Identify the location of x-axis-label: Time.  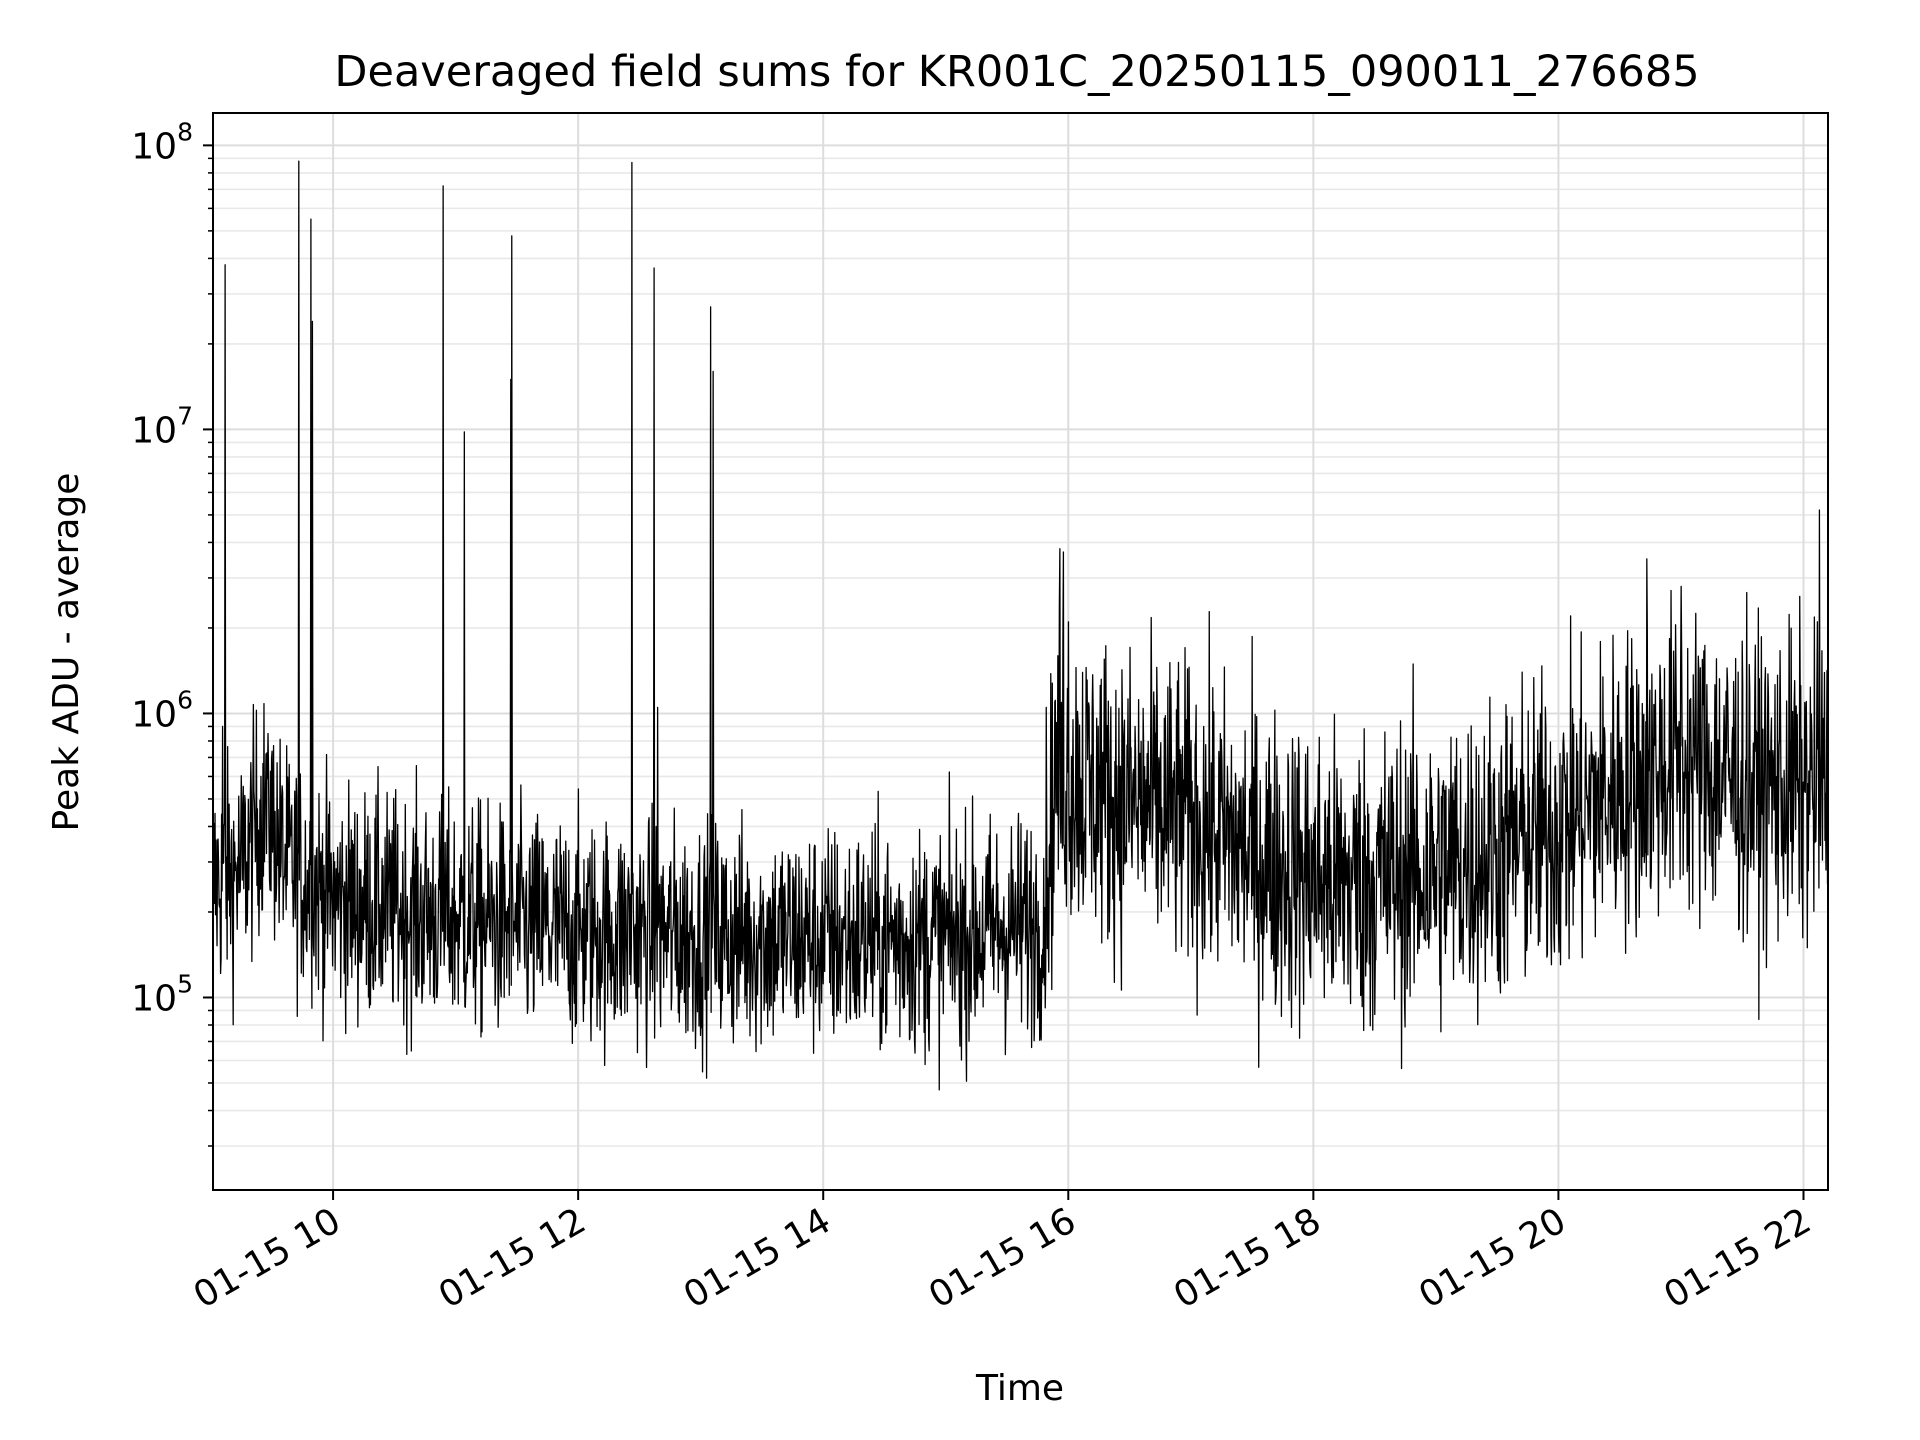
(1019, 1388).